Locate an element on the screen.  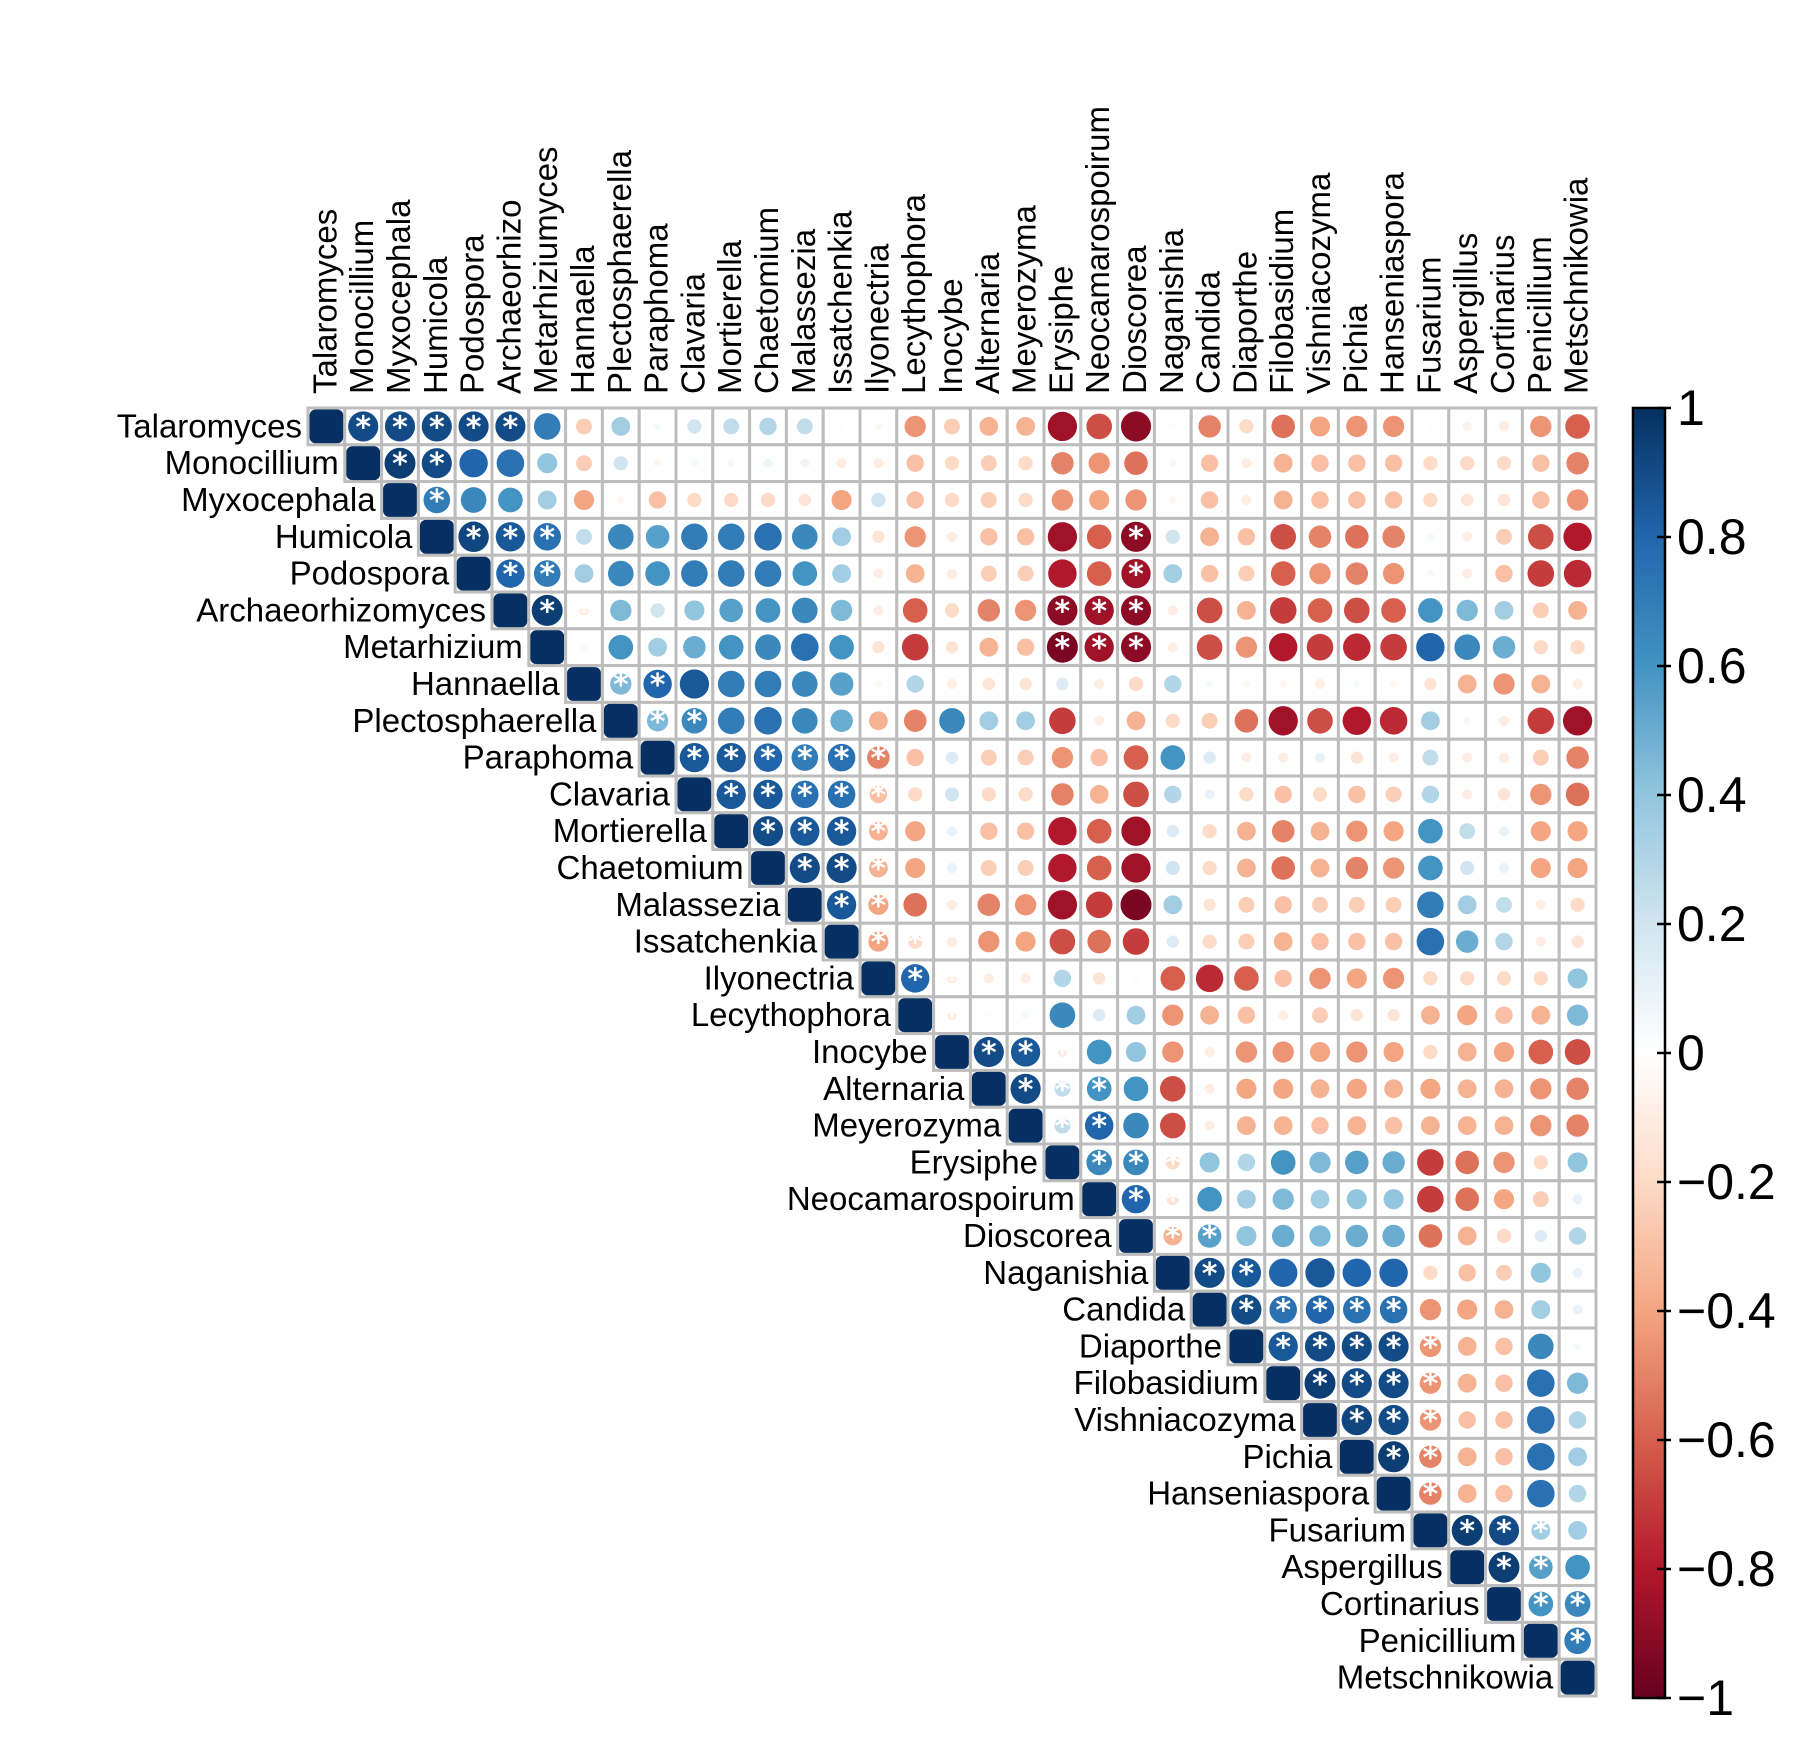
column-label: Hanseniaspora is located at coordinates (1392, 282).